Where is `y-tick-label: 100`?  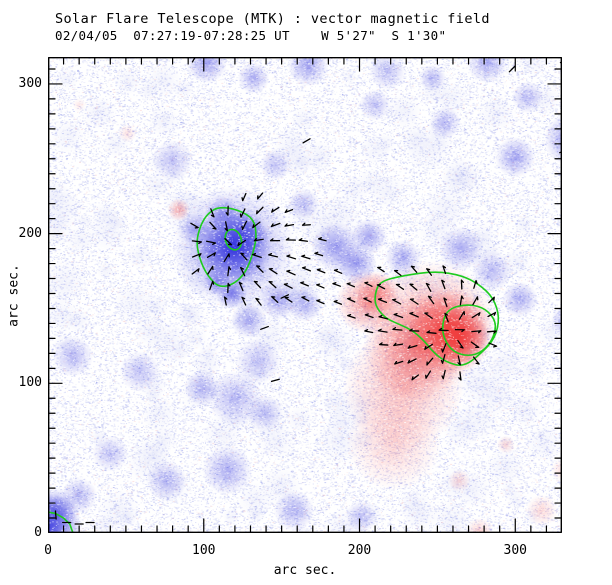 y-tick-label: 100 is located at coordinates (30, 383).